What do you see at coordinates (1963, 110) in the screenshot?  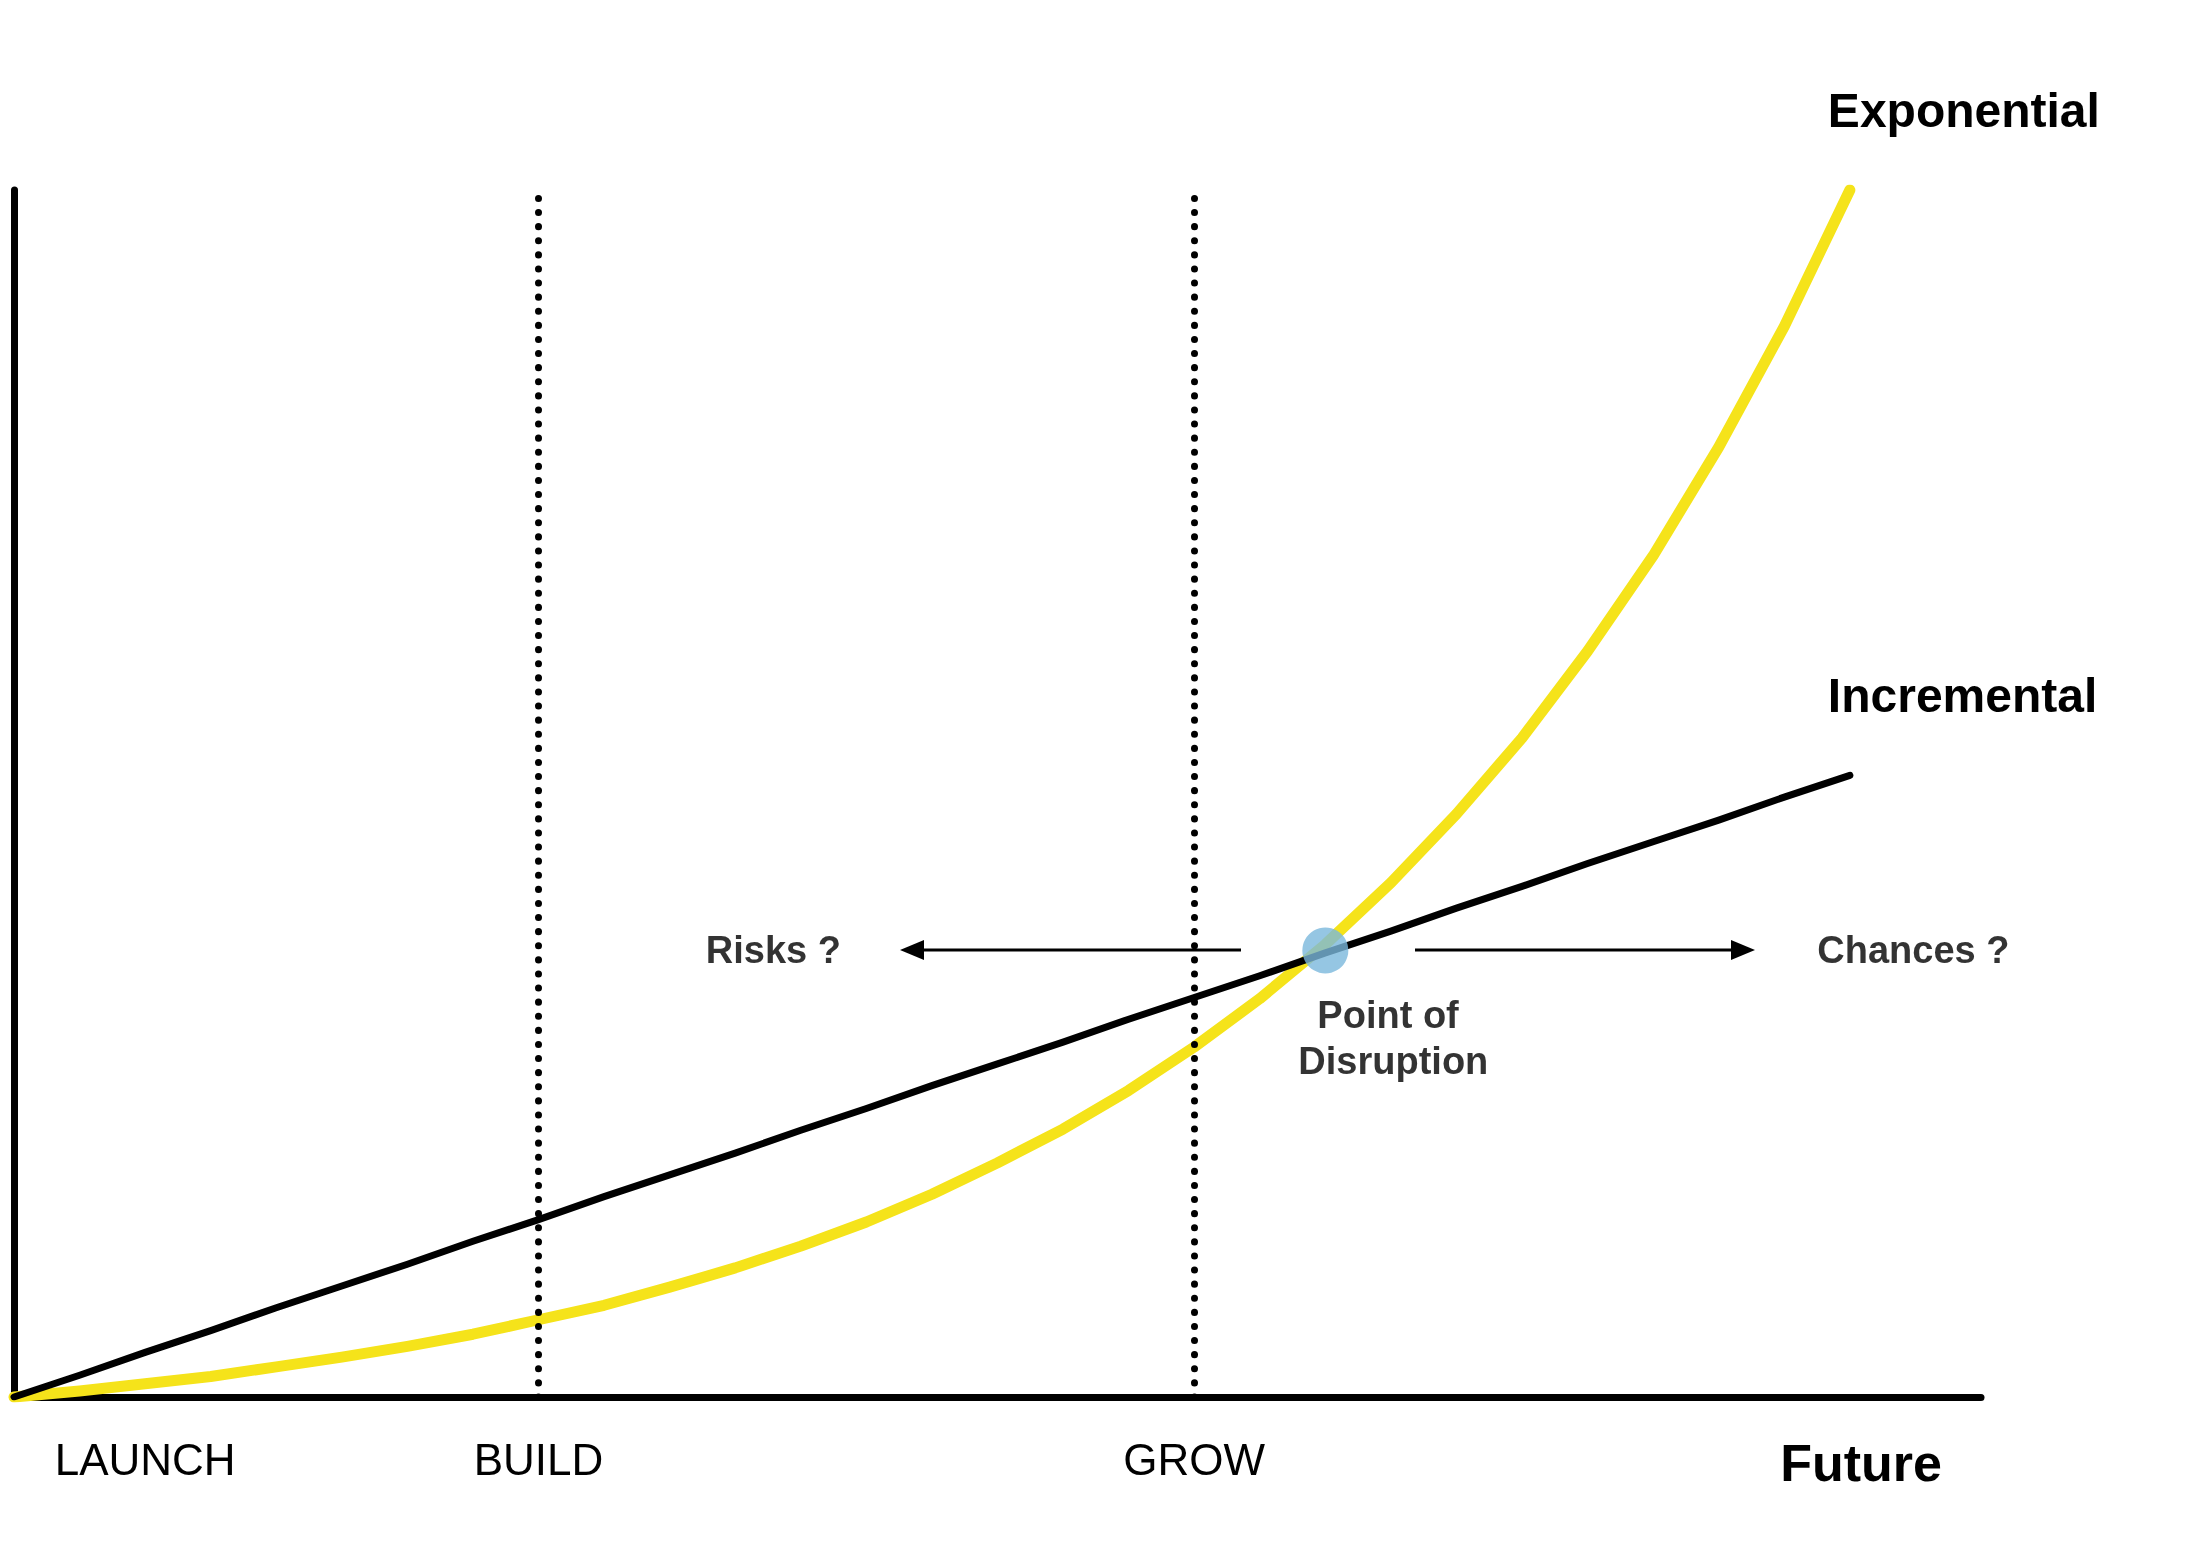 I see `series-label: Exponential` at bounding box center [1963, 110].